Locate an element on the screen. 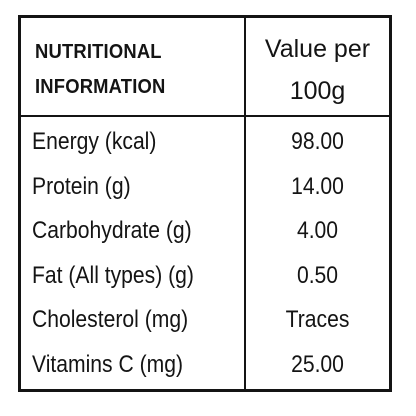 This screenshot has width=416, height=416. column-divider is located at coordinates (245, 203).